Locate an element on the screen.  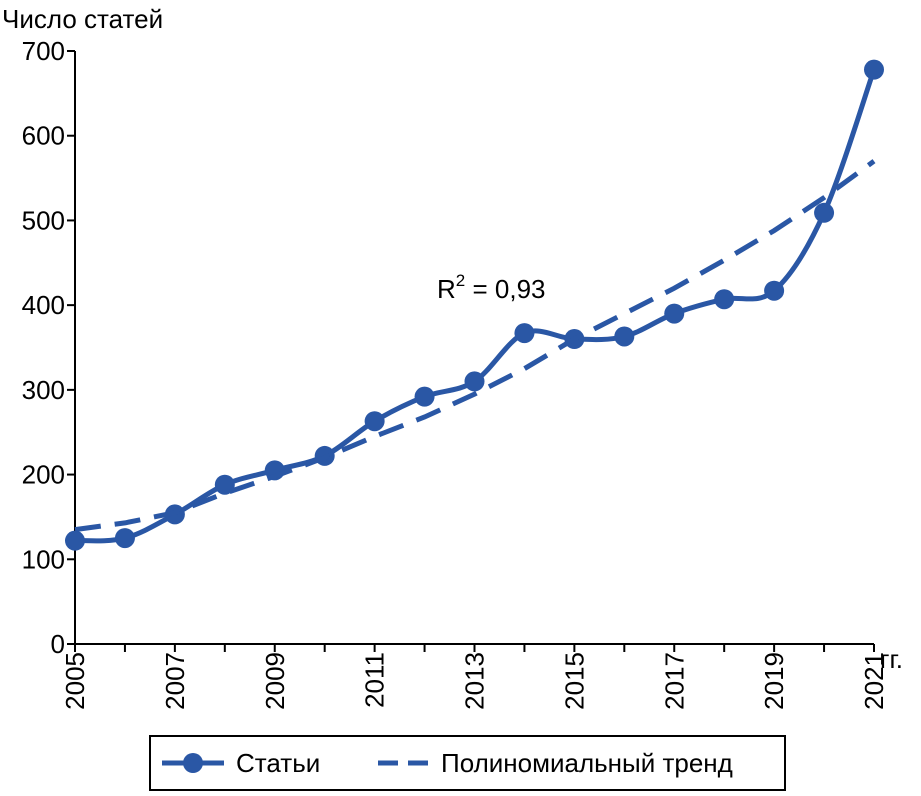
y-axis: 0 100 200 300 400 500 600 700 is located at coordinates (49, 347).